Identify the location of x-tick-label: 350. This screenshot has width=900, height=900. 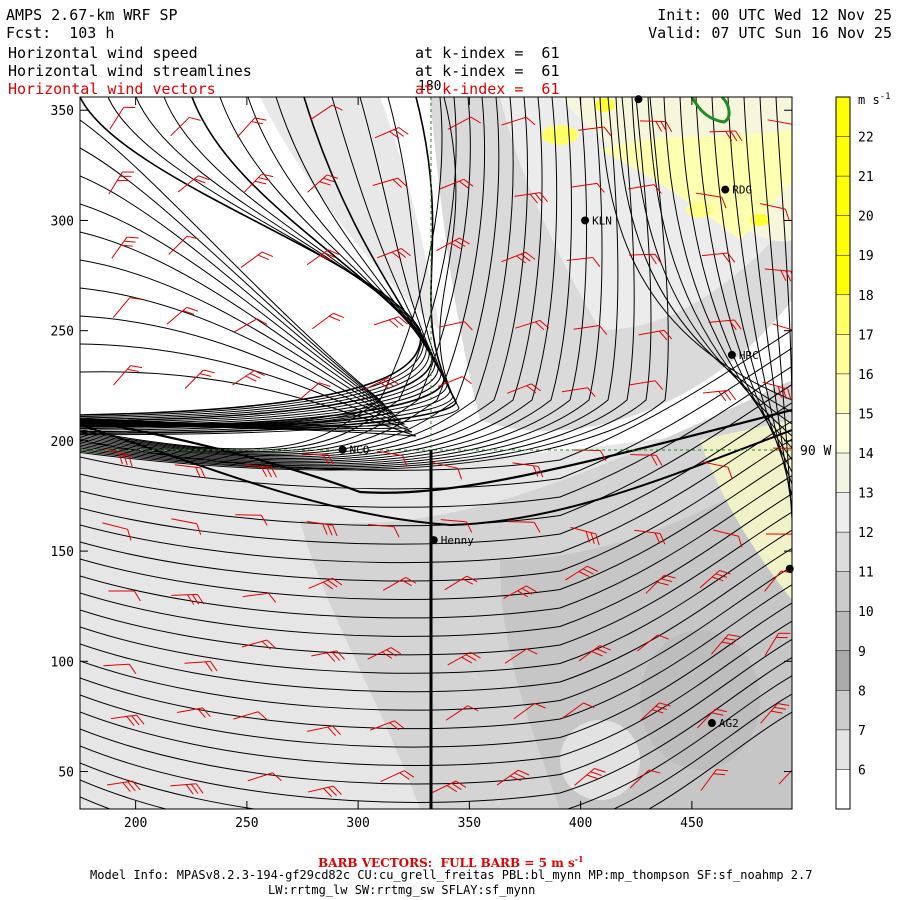
(469, 823).